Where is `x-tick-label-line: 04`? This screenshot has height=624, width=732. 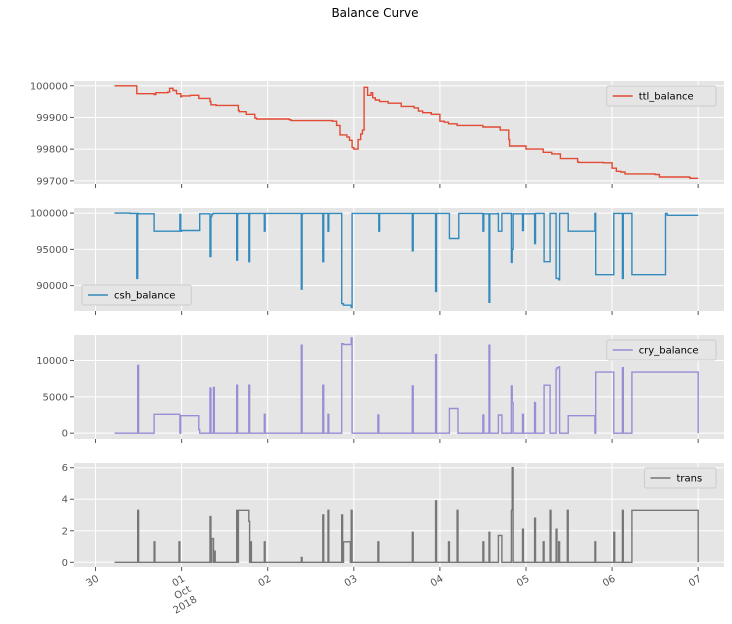 x-tick-label-line: 04 is located at coordinates (437, 582).